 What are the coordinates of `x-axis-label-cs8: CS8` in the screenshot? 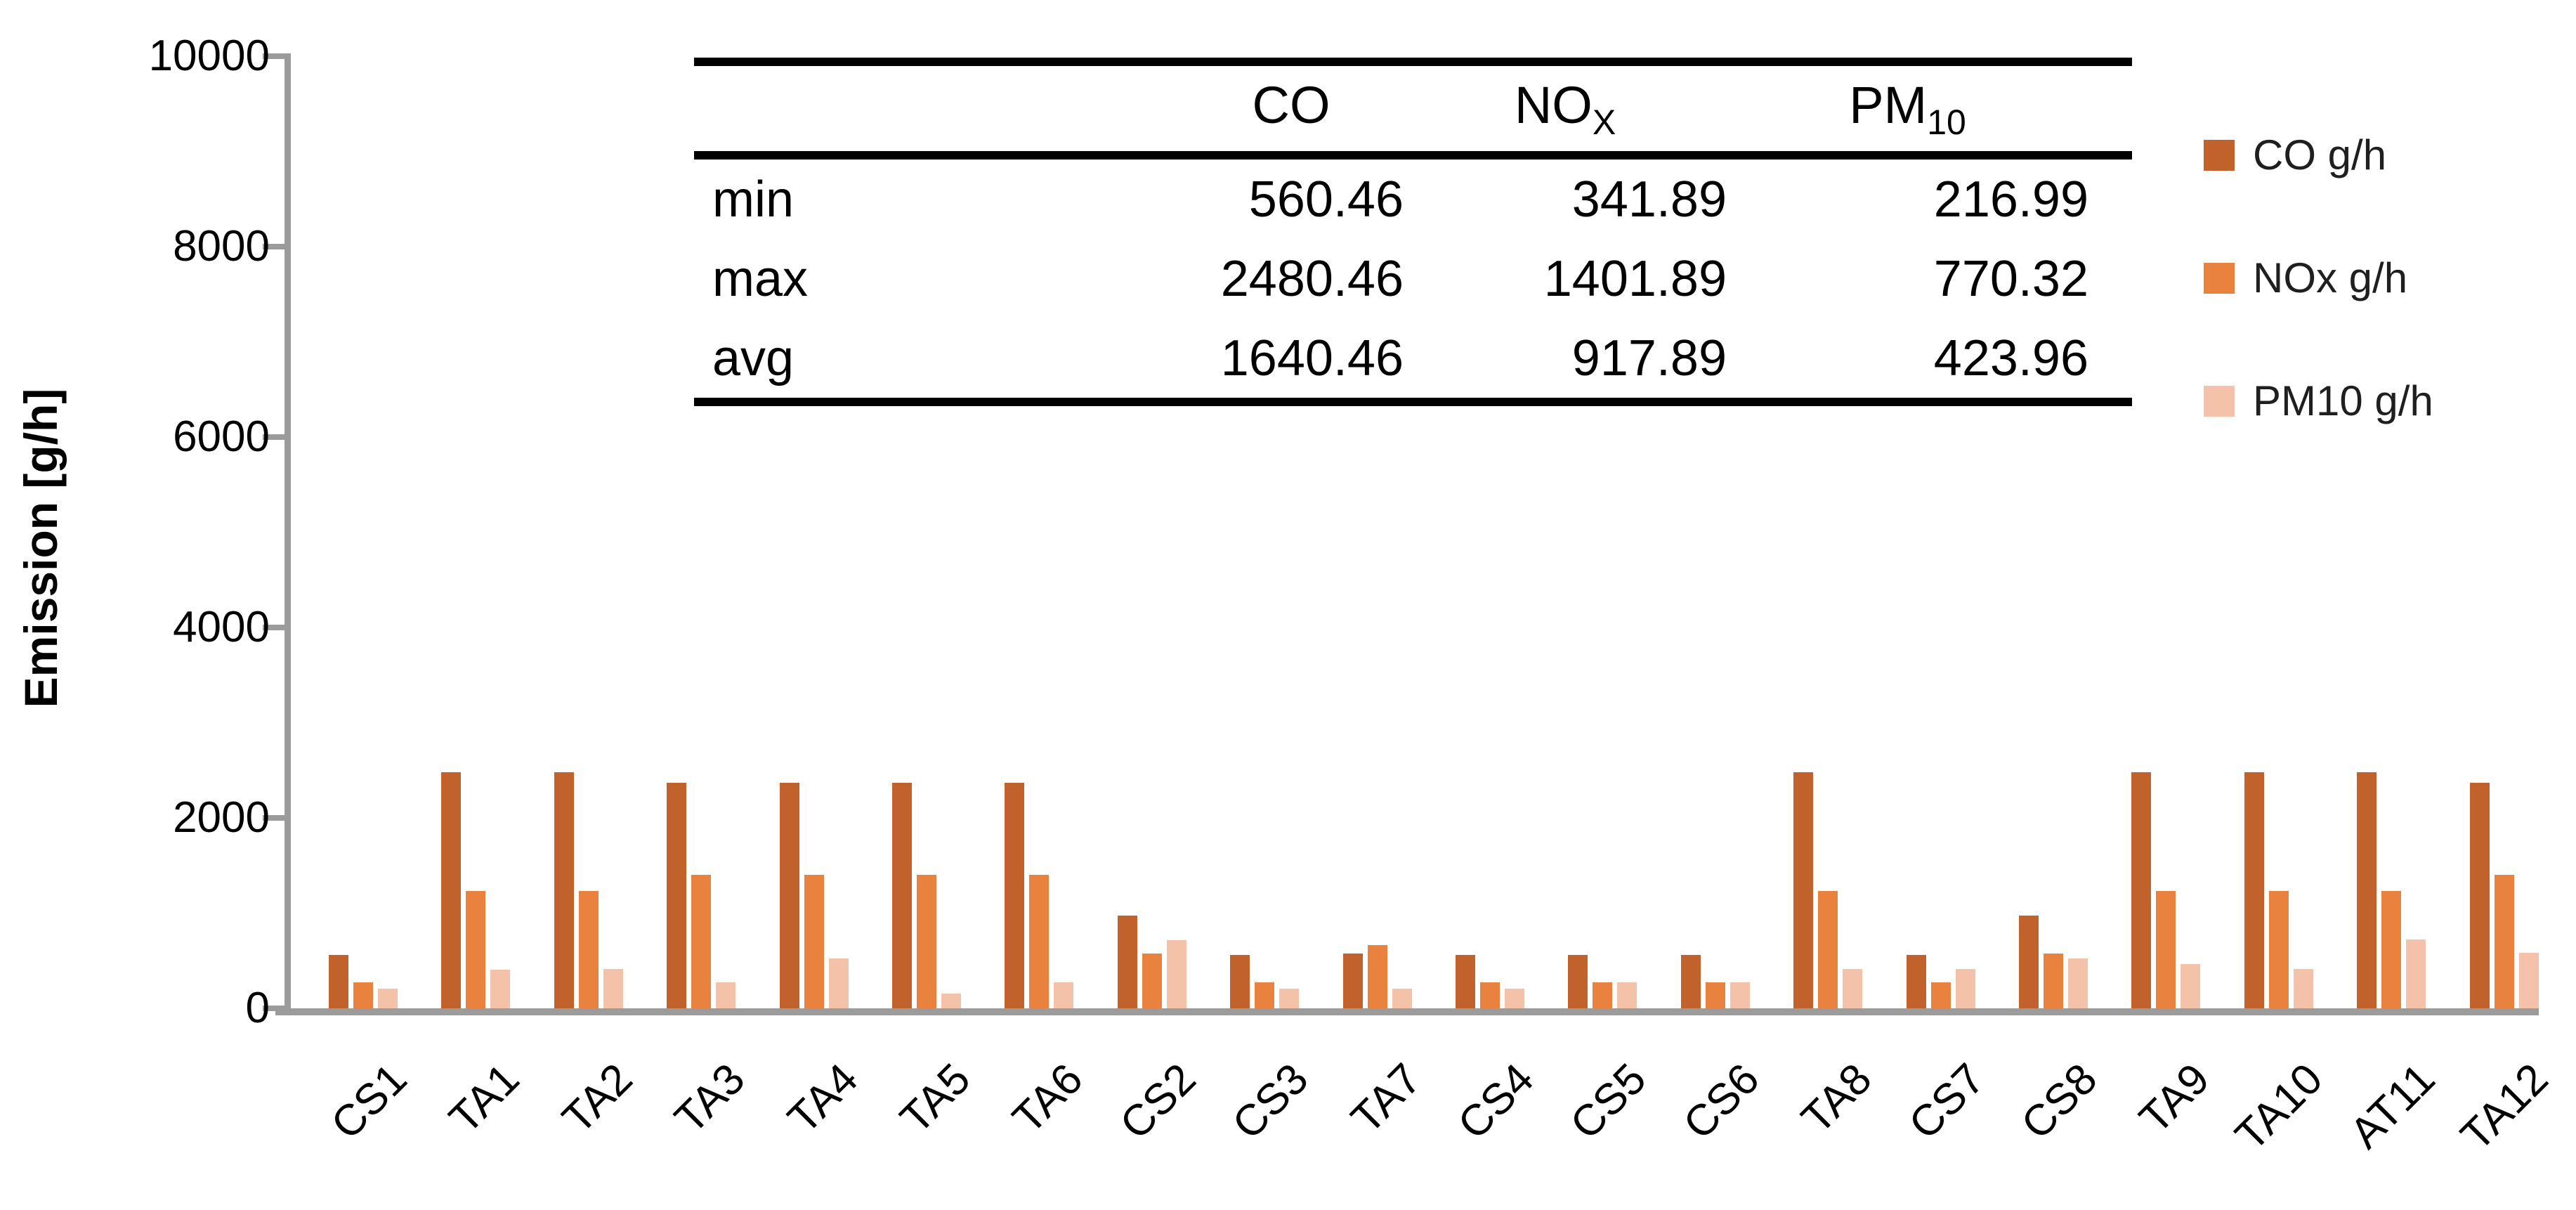 It's located at (2059, 1101).